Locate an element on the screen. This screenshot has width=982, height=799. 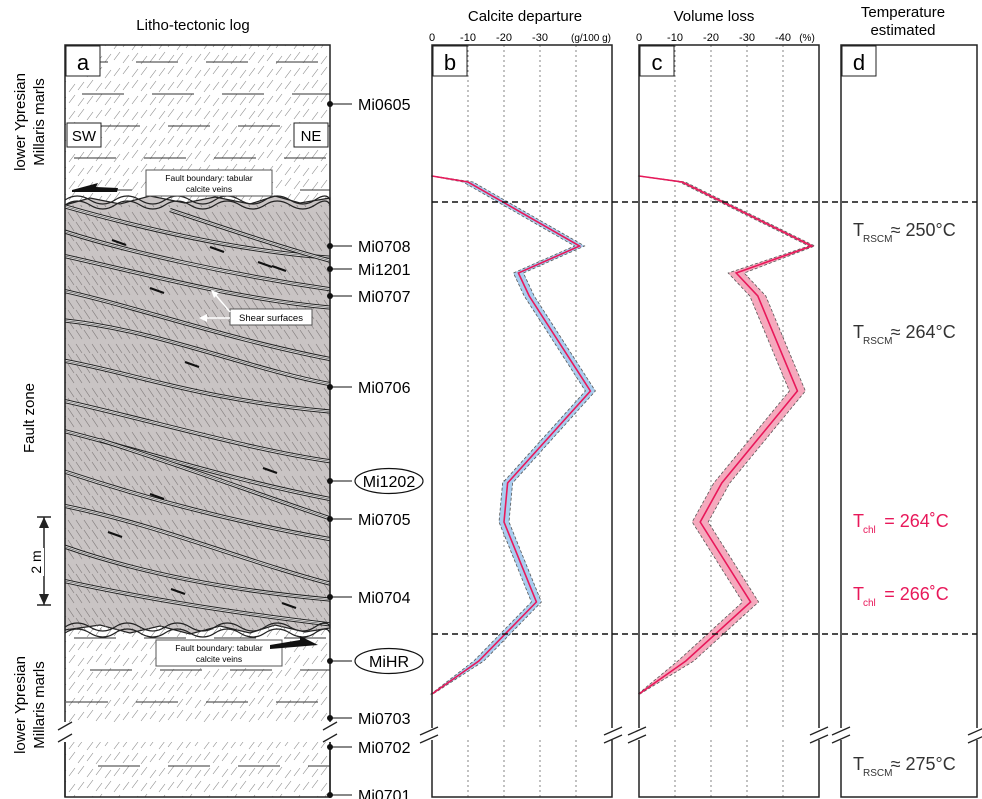
shear-surfaces-box is located at coordinates (271, 317).